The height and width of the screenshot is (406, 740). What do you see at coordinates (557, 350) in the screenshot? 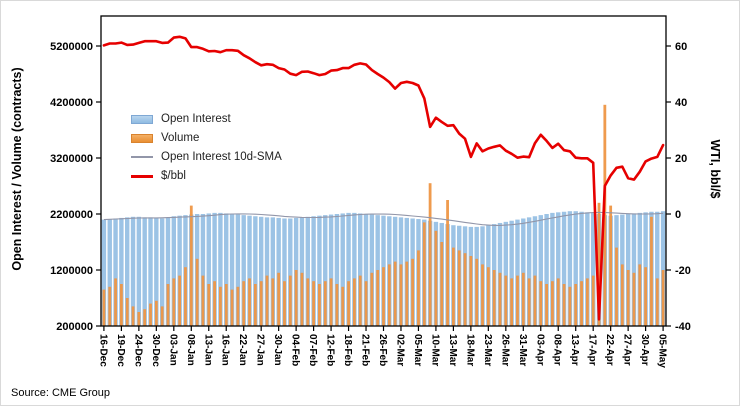
I see `x-axis-tick-label: 08-Apr` at bounding box center [557, 350].